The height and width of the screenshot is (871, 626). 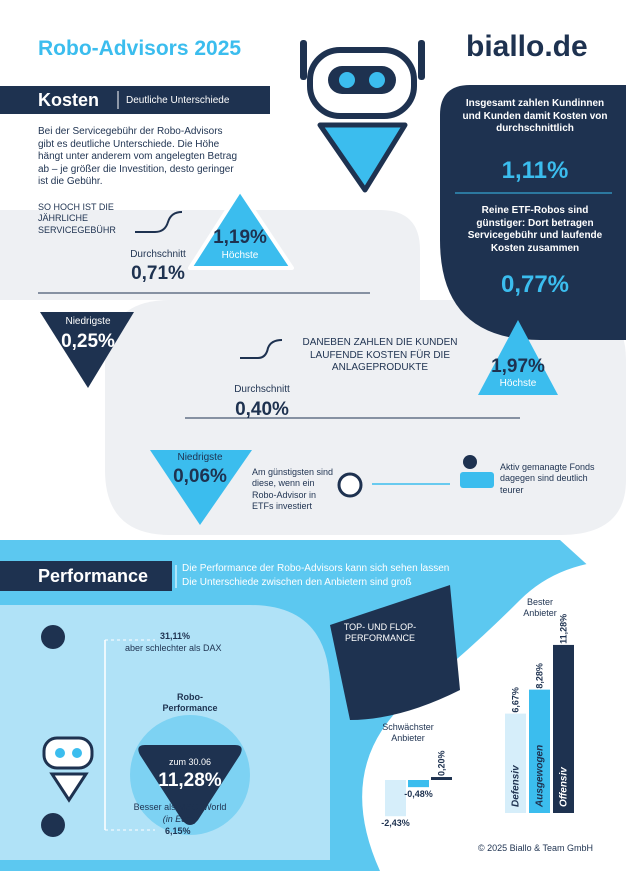 What do you see at coordinates (350, 485) in the screenshot?
I see `robot-small` at bounding box center [350, 485].